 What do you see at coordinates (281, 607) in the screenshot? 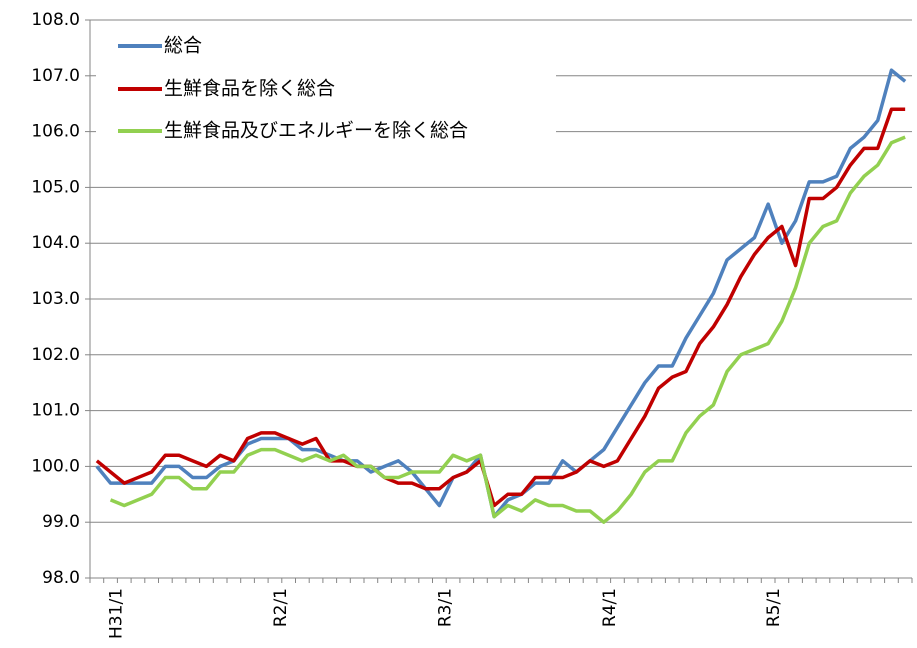
I see `x-tick-label: R2/1` at bounding box center [281, 607].